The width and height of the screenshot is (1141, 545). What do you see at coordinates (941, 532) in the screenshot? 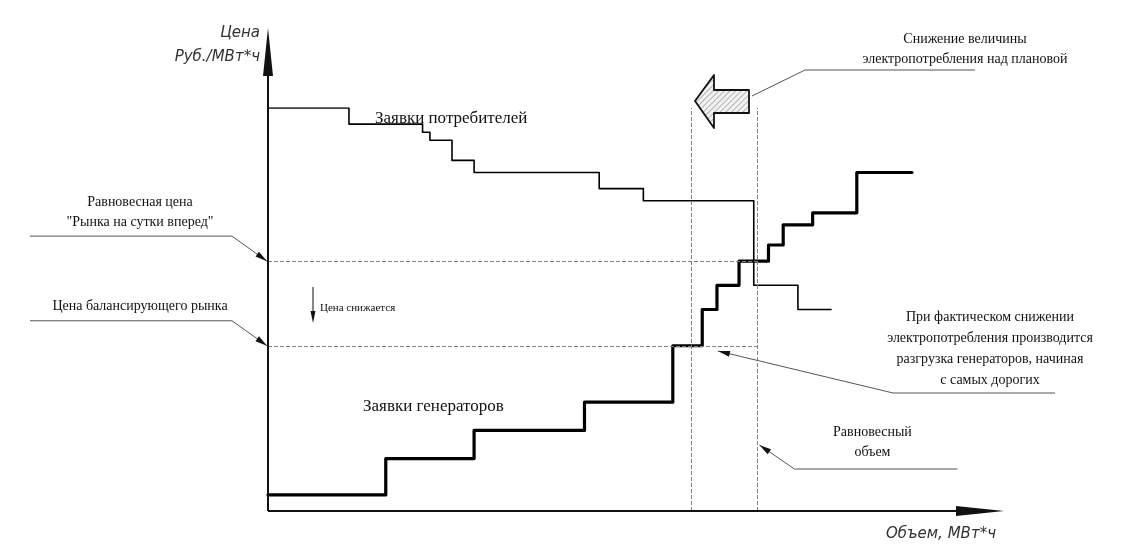
I see `x-axis-title: Объем, МВт*ч` at bounding box center [941, 532].